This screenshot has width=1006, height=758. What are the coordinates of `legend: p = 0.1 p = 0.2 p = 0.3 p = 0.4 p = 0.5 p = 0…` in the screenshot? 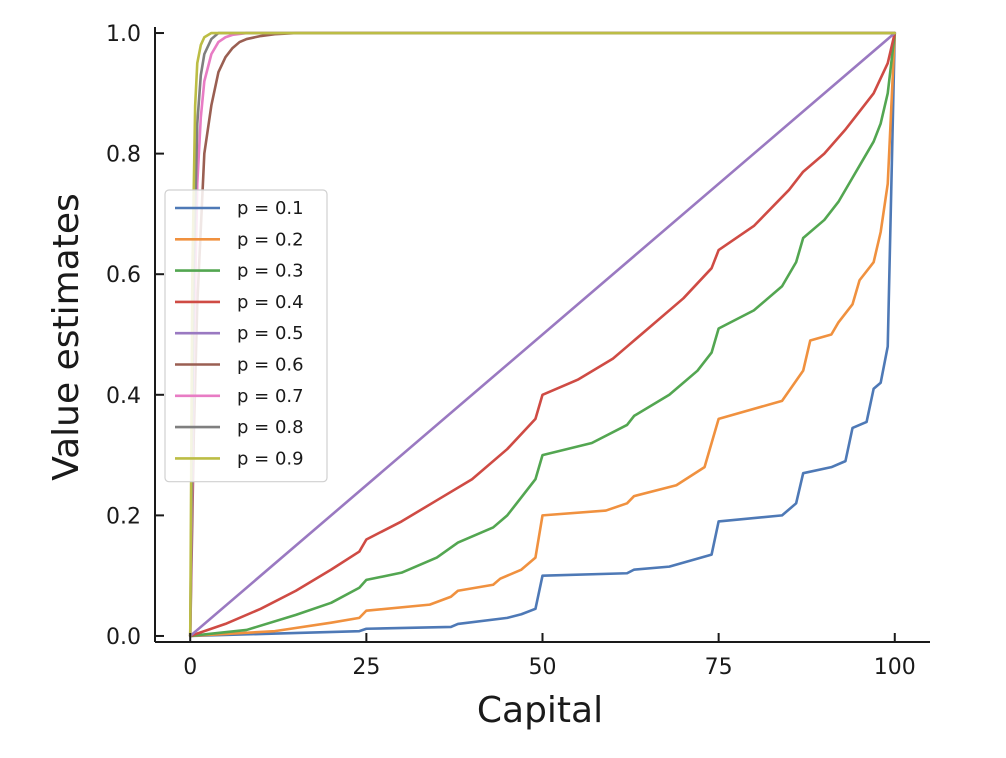 It's located at (246, 336).